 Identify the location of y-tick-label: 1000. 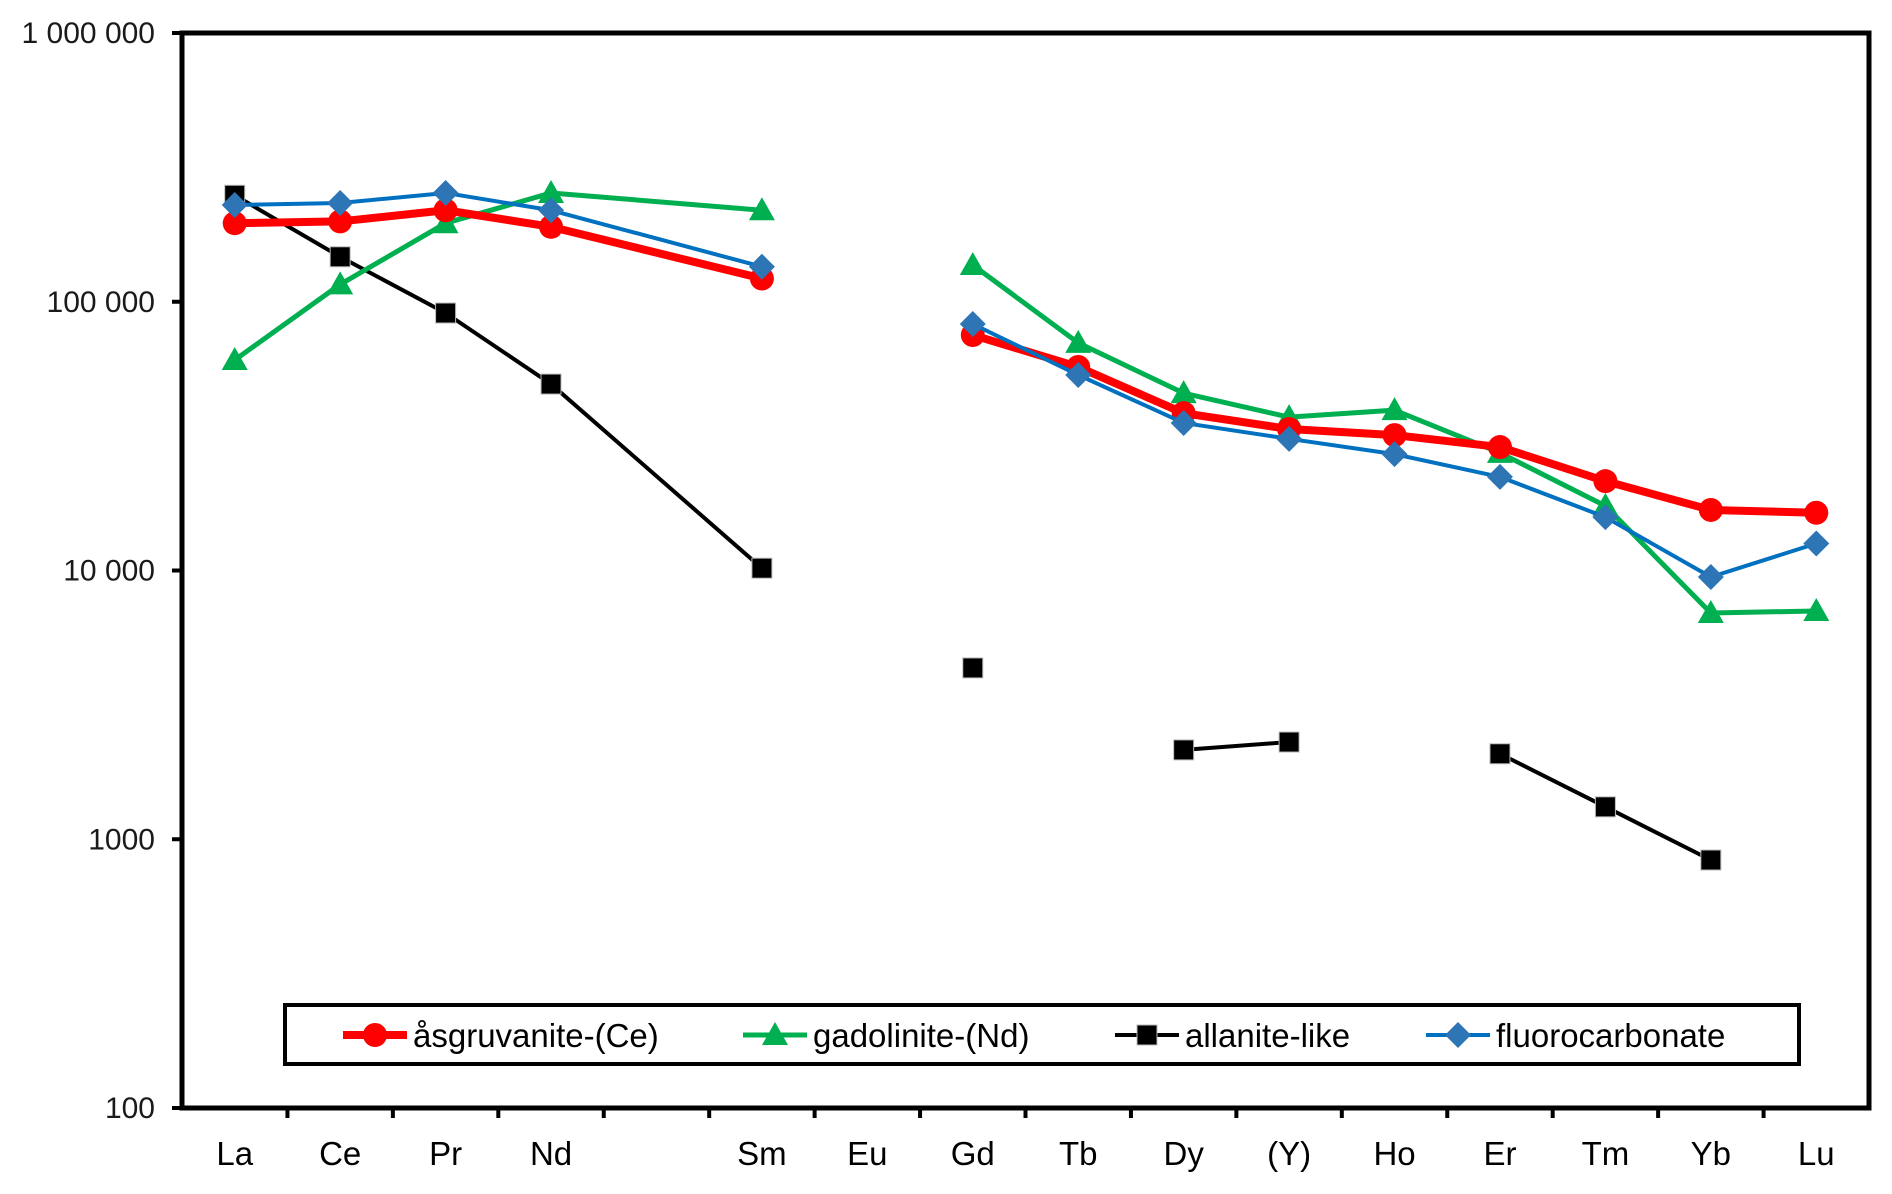
(121, 839).